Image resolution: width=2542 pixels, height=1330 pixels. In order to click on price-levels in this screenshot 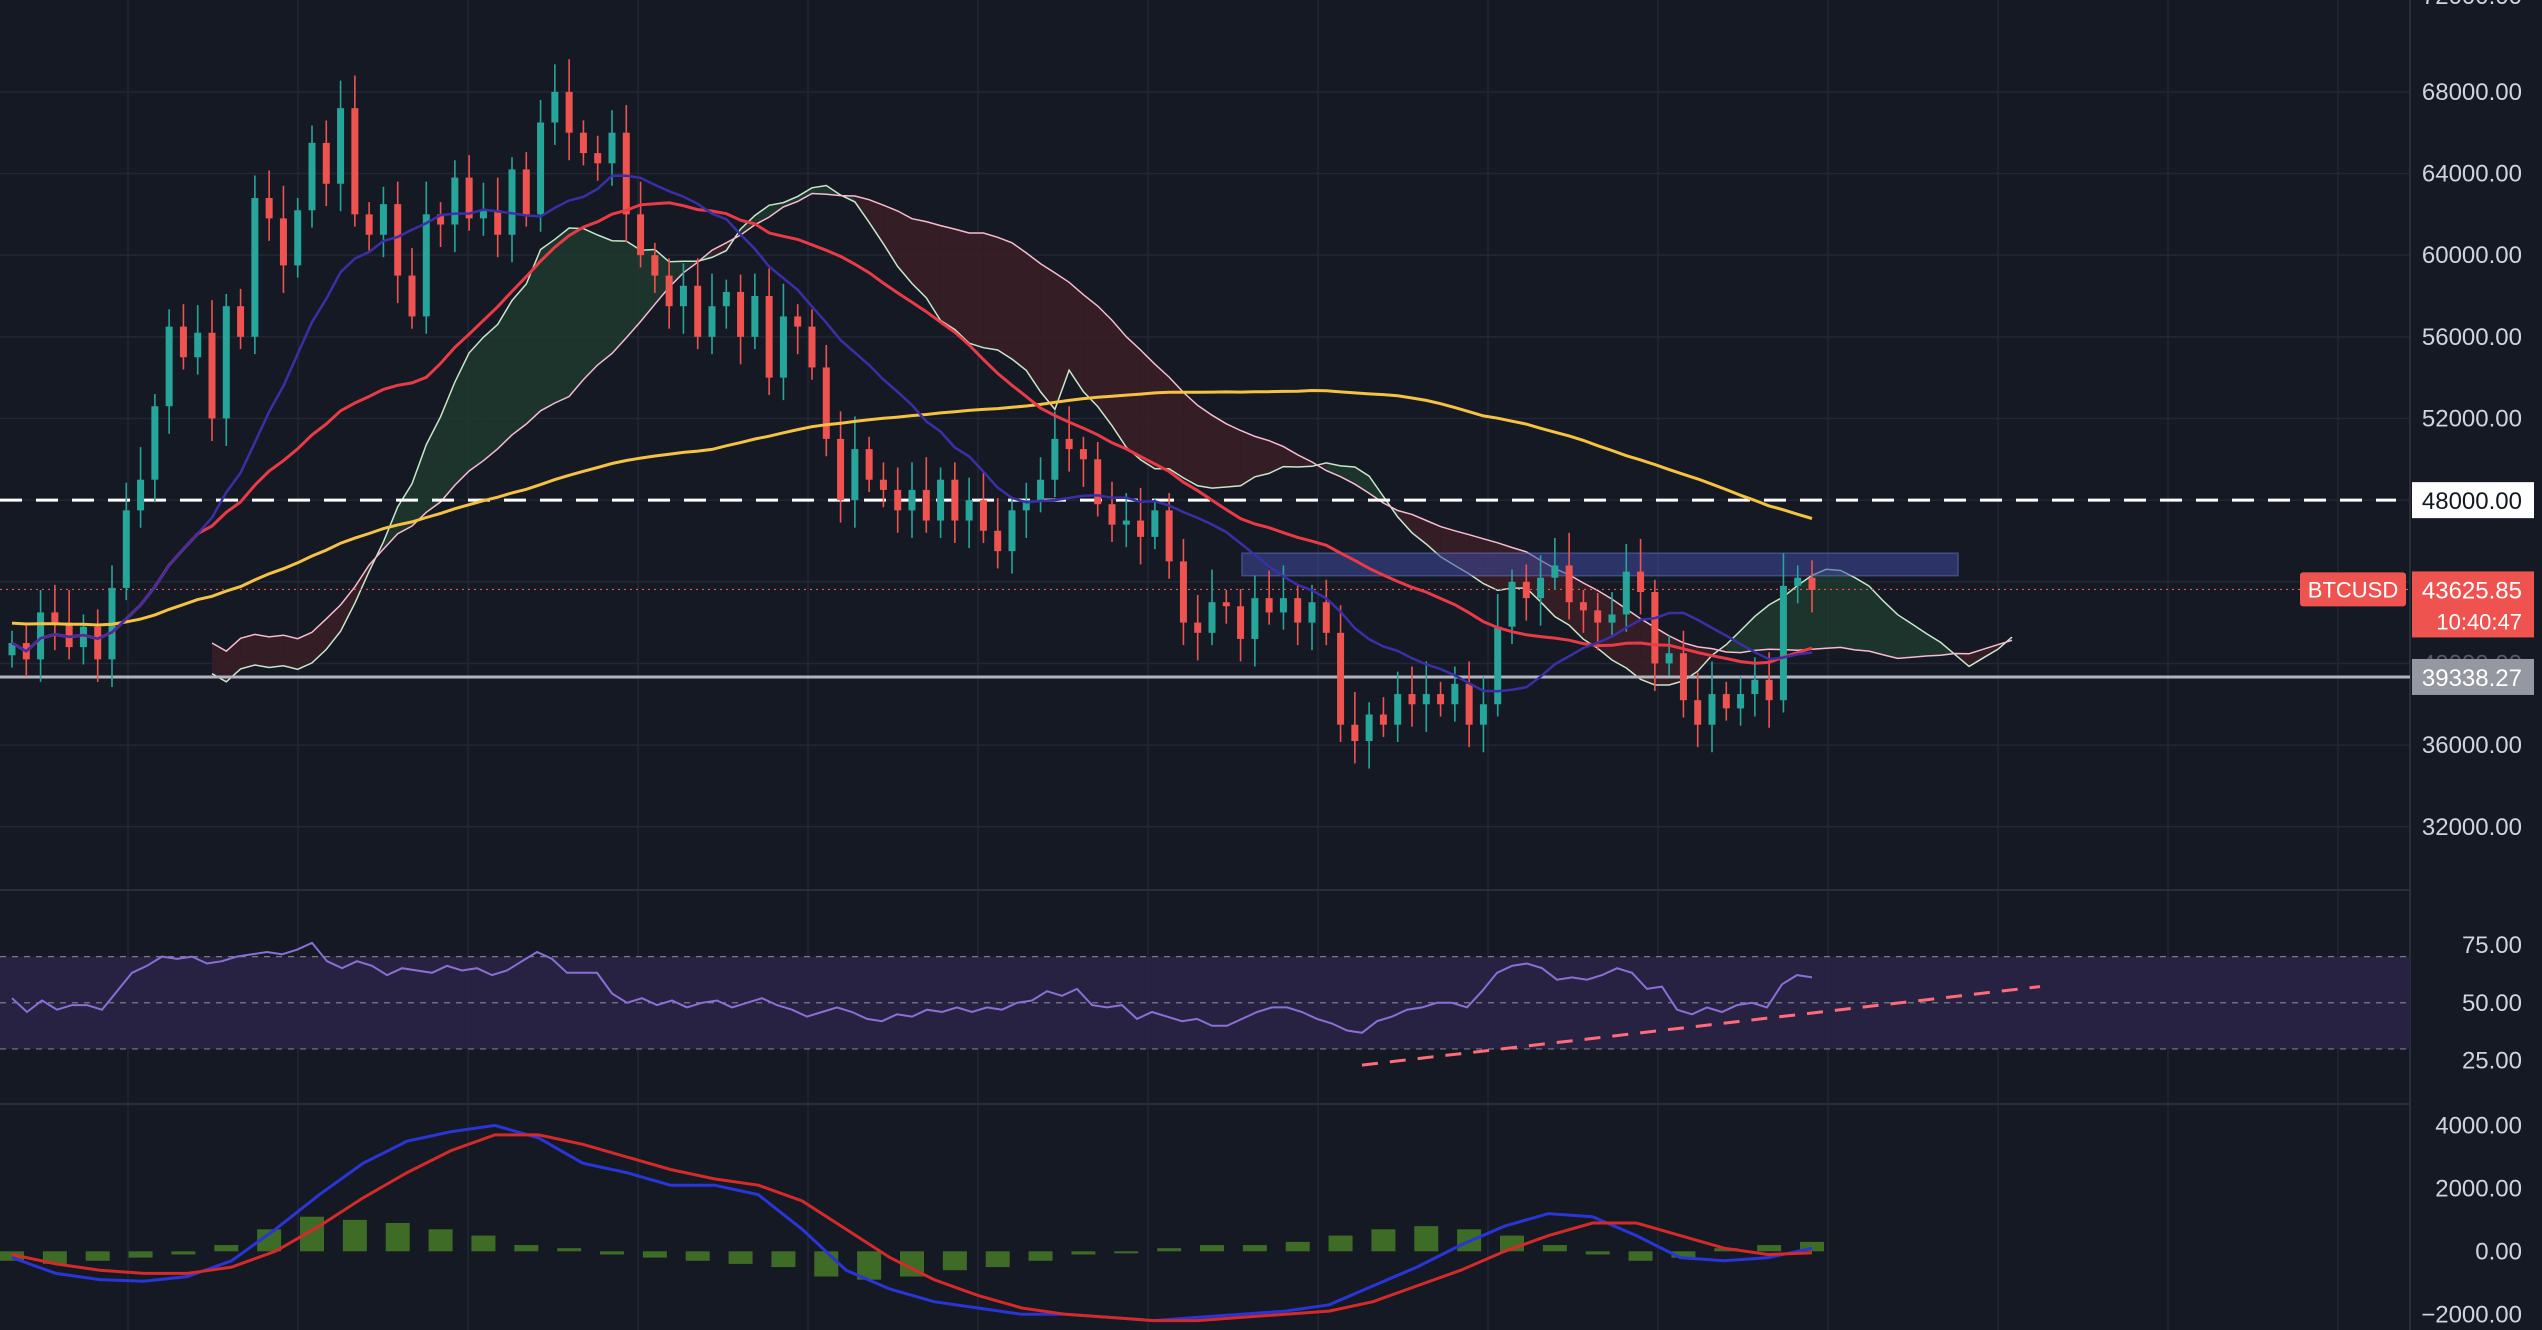, I will do `click(1205, 588)`.